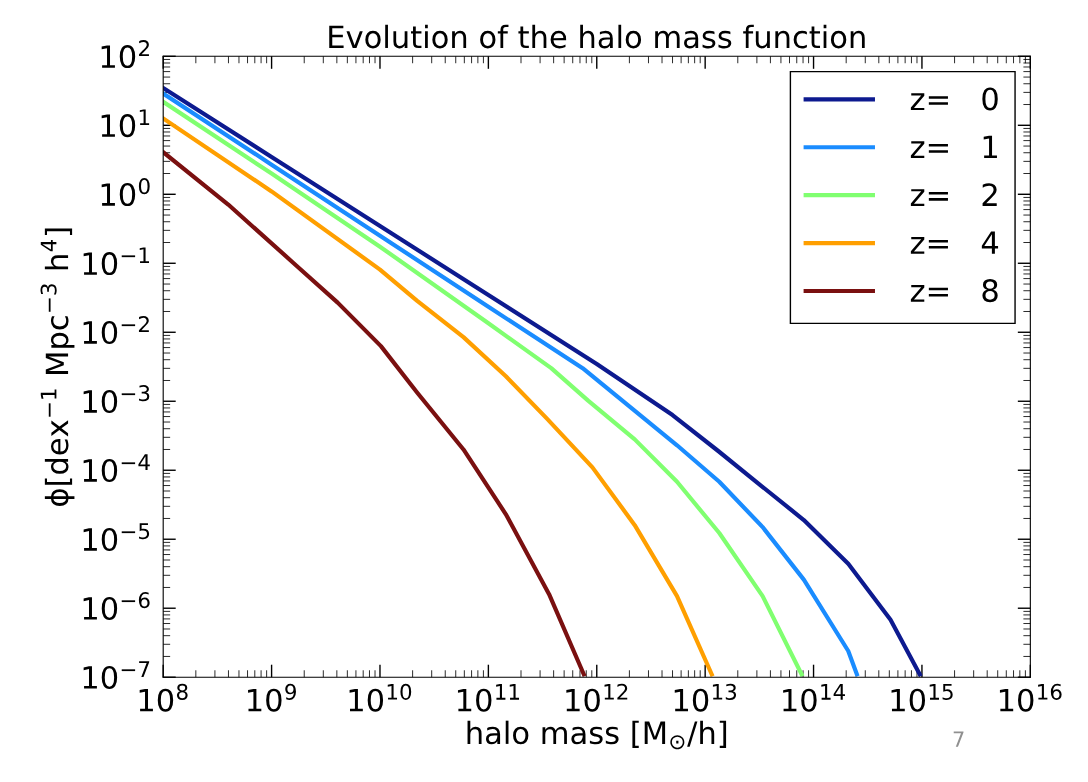 This screenshot has width=1088, height=782. What do you see at coordinates (116, 330) in the screenshot?
I see `y-tick-label: 10$^{−2}$` at bounding box center [116, 330].